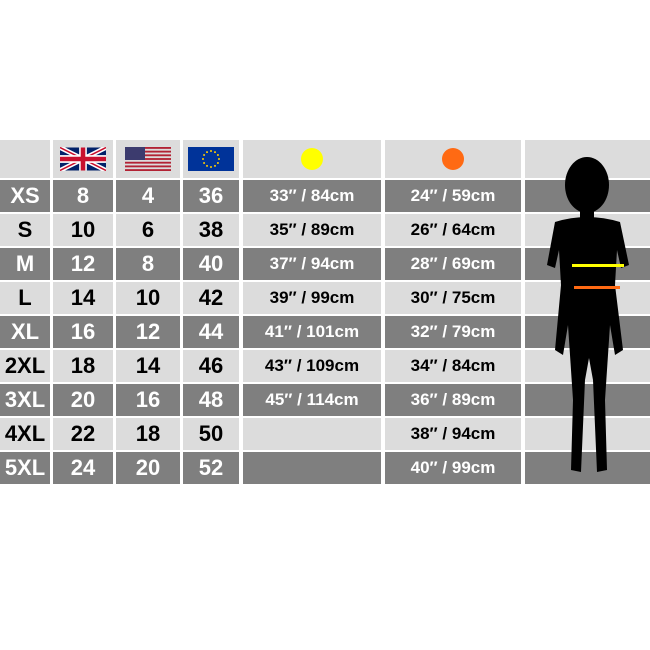  I want to click on table-cell-eu: 50, so click(211, 434).